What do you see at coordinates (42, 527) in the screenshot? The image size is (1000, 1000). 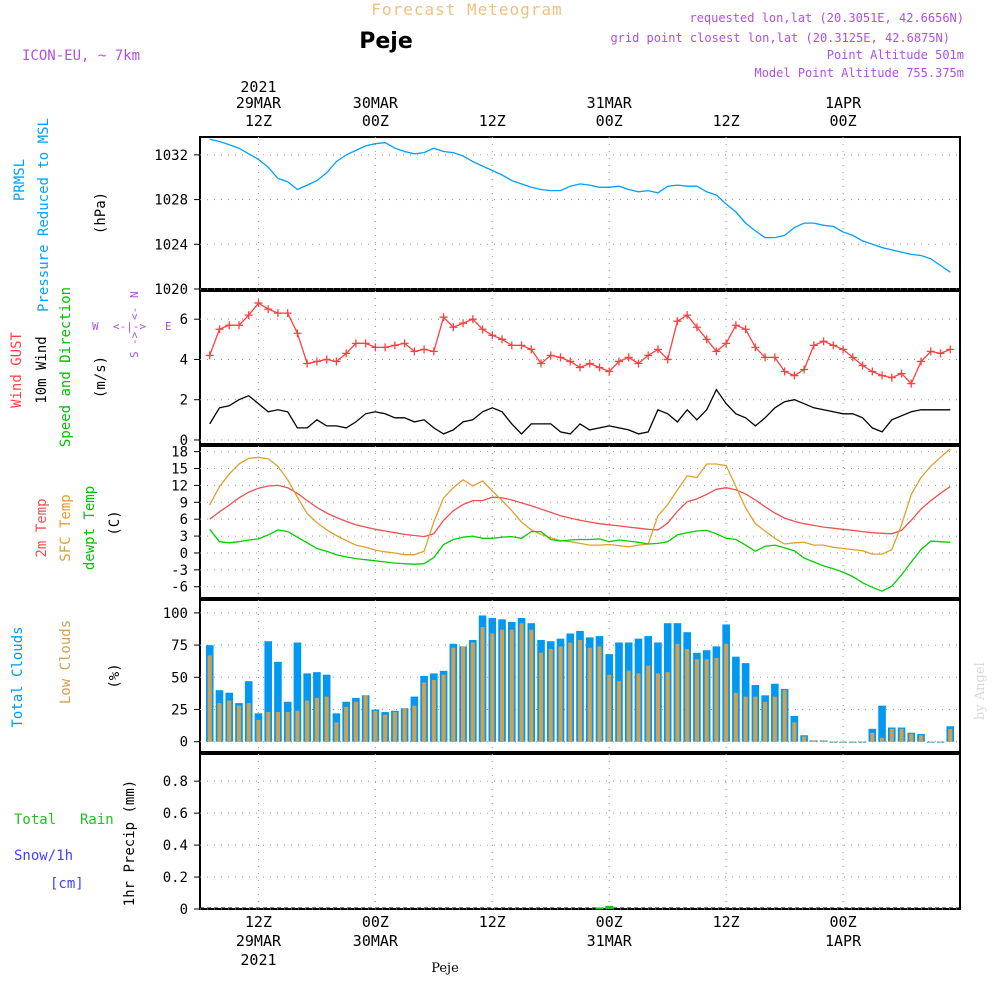 I see `temp2m-label: 2m Temp` at bounding box center [42, 527].